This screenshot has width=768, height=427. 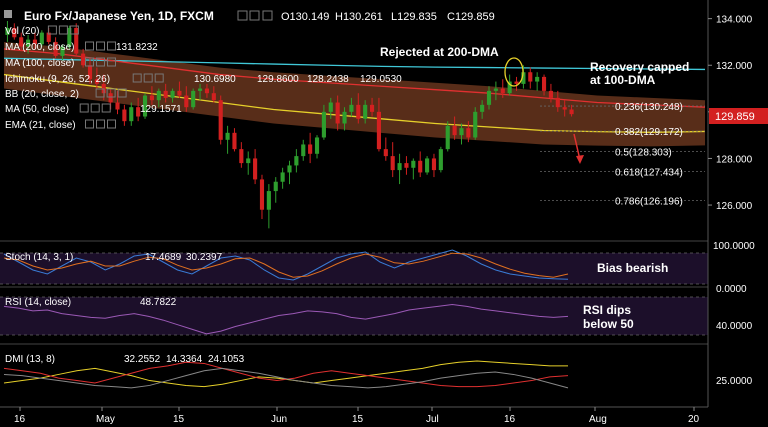 I want to click on x-tick-label-4: 15, so click(x=358, y=419).